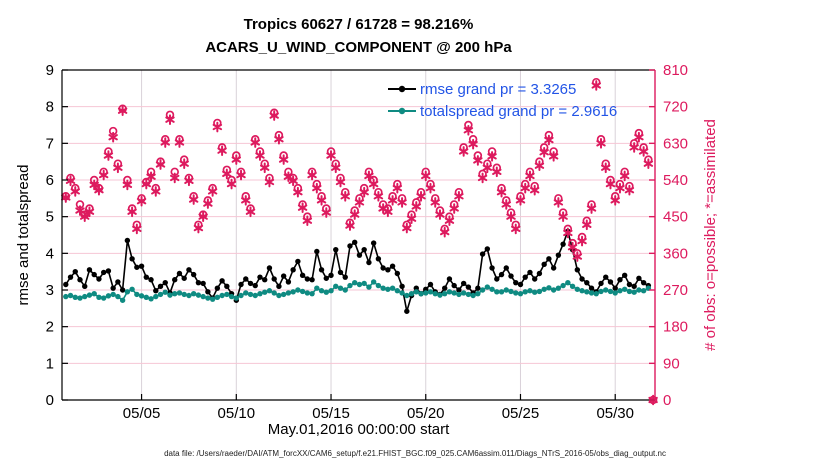 This screenshot has height=470, width=830. What do you see at coordinates (50, 143) in the screenshot?
I see `svg-text: 7` at bounding box center [50, 143].